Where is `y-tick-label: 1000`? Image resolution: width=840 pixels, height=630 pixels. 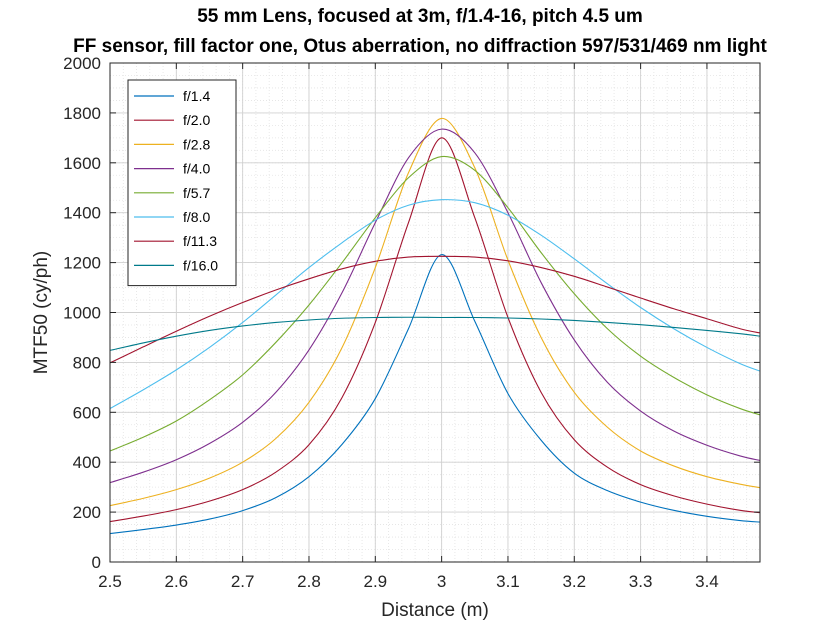 y-tick-label: 1000 is located at coordinates (82, 313).